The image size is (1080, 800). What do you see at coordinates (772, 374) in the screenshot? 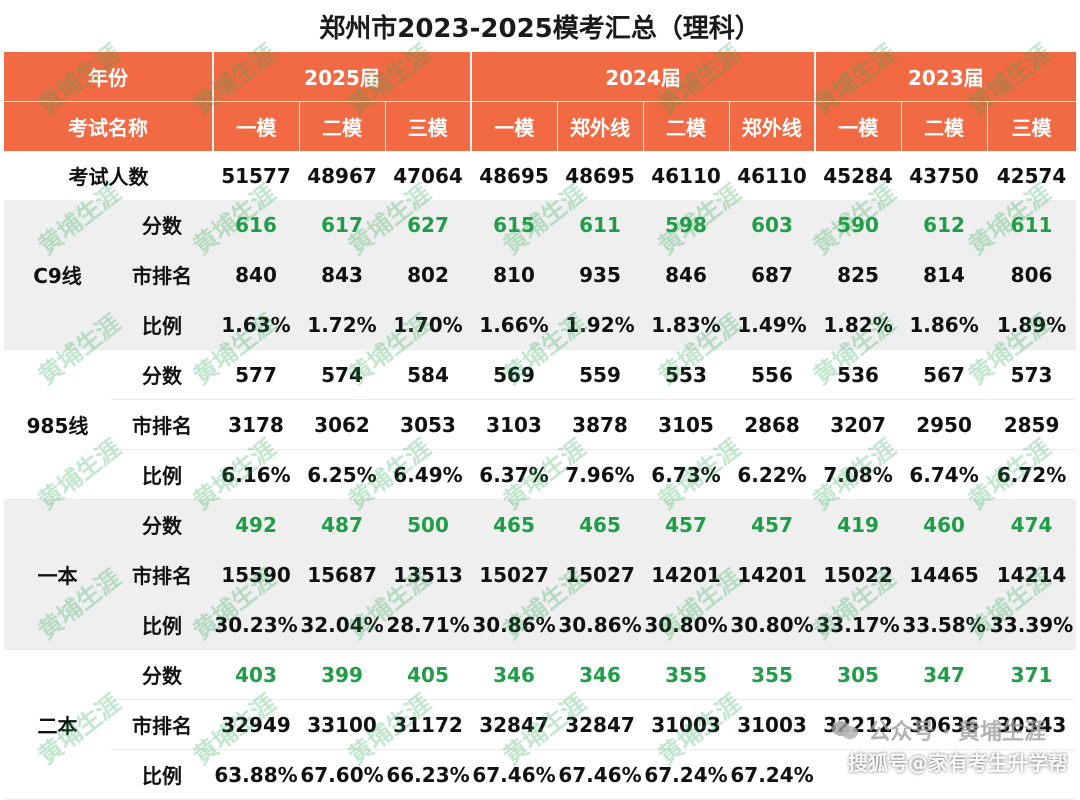
I see `value-cell: 556` at bounding box center [772, 374].